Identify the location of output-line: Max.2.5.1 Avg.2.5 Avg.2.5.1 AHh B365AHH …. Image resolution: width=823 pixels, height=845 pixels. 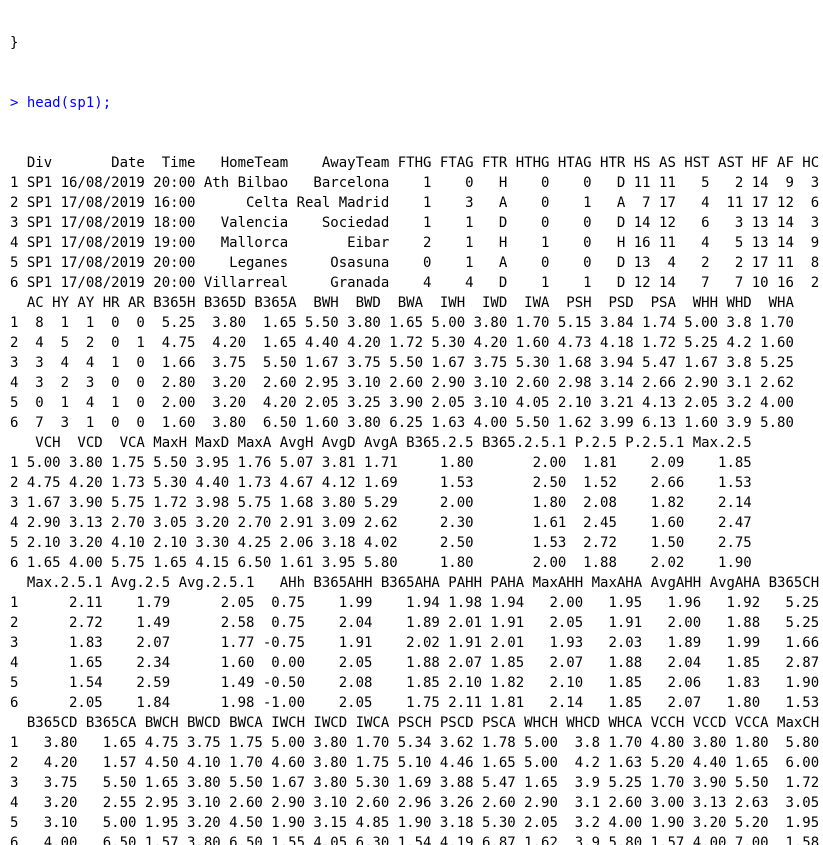
(415, 583).